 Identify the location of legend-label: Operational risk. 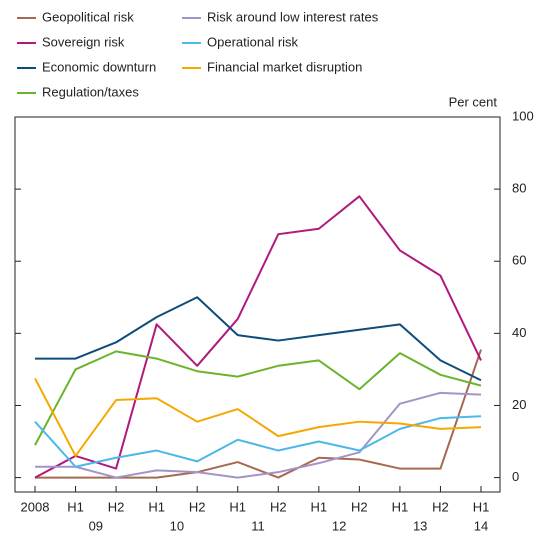
(253, 41).